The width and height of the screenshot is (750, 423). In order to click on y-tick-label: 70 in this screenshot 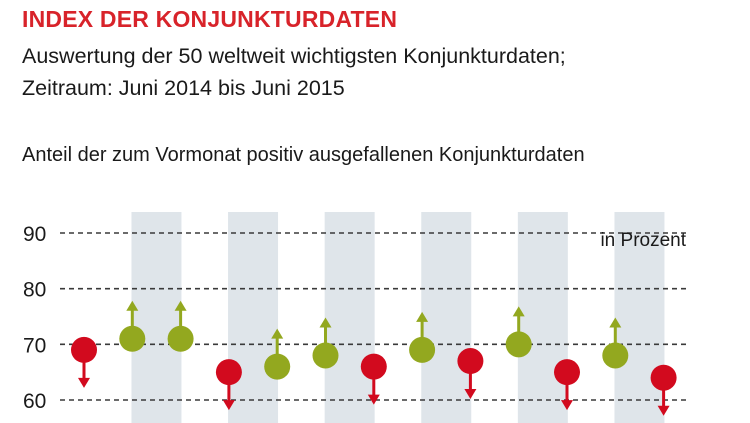, I will do `click(34, 345)`.